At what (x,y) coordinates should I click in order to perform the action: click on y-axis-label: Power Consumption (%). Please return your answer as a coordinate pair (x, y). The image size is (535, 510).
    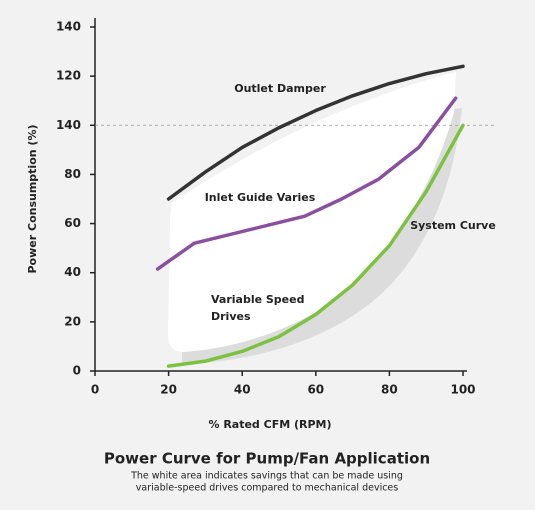
    Looking at the image, I should click on (32, 199).